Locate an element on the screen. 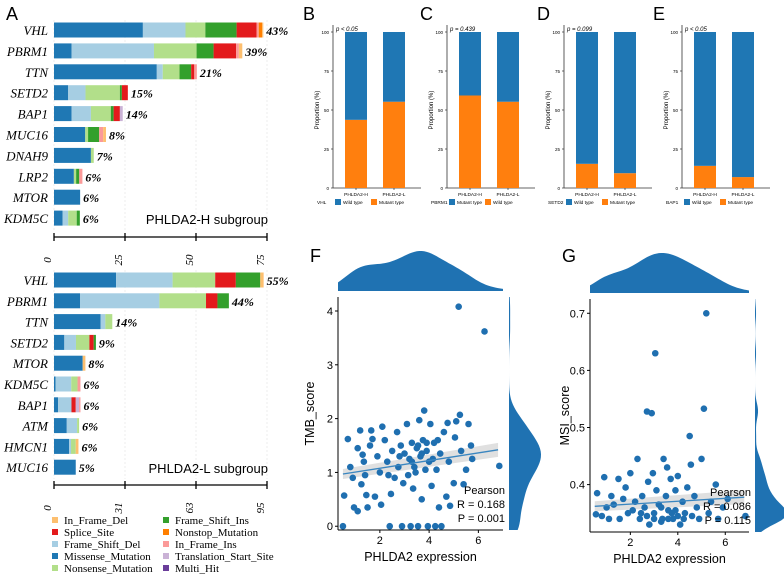 The image size is (784, 578). legend-title: SETD2 is located at coordinates (556, 203).